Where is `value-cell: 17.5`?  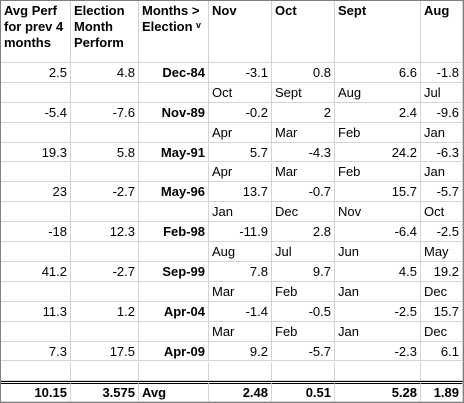 value-cell: 17.5 is located at coordinates (105, 351).